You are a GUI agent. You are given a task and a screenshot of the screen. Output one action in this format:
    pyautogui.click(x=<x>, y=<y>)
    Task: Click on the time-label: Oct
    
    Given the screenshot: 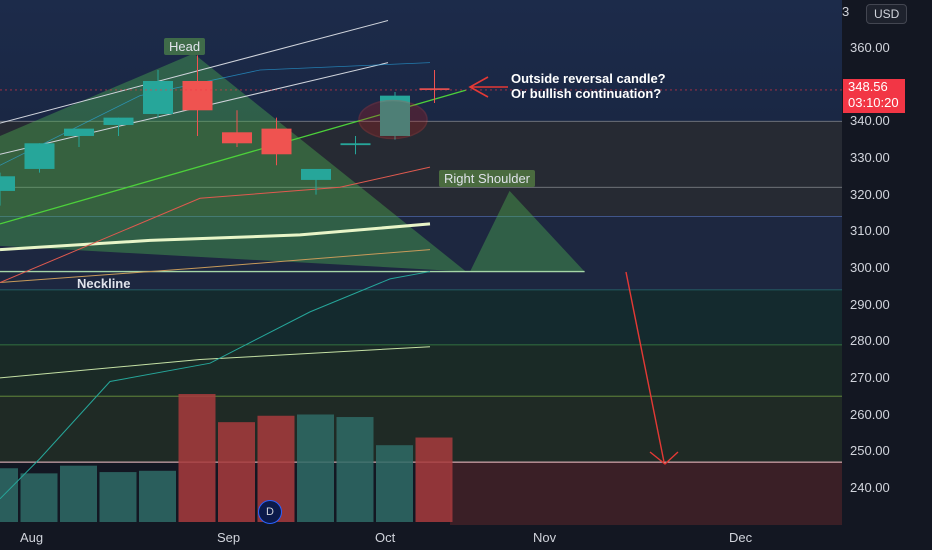 What is the action you would take?
    pyautogui.click(x=385, y=537)
    